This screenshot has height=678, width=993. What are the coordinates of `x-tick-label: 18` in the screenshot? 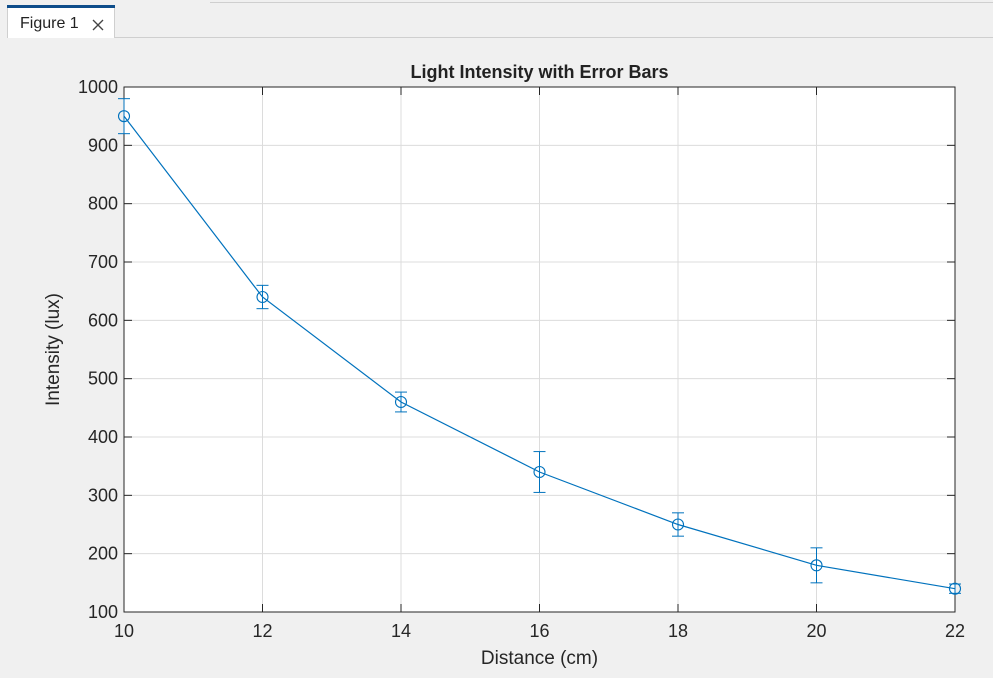 It's located at (678, 631).